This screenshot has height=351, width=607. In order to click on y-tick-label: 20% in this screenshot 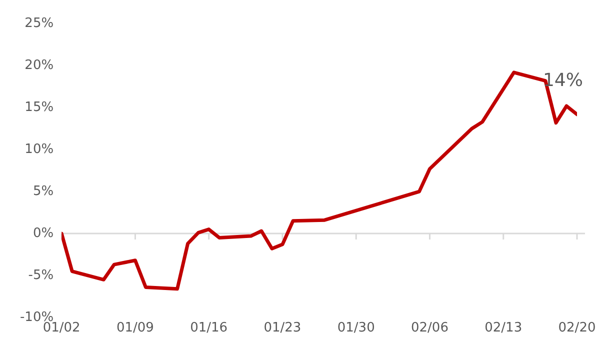, I will do `click(39, 66)`.